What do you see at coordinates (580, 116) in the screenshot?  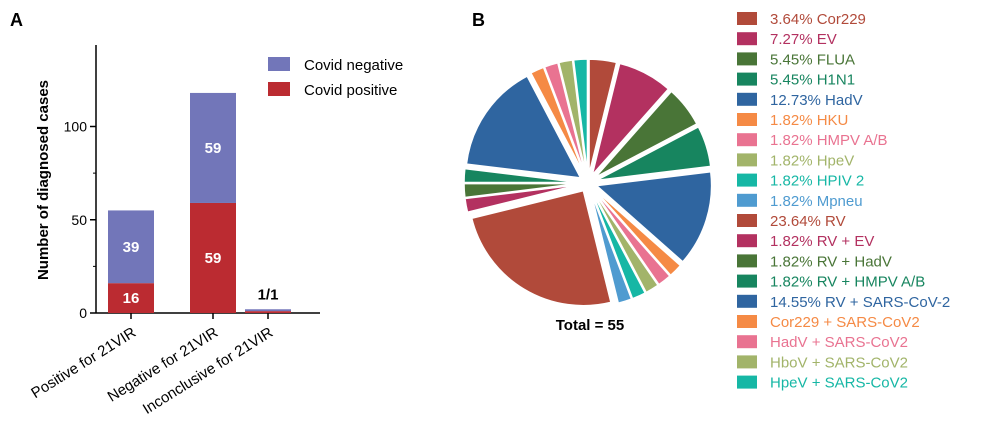 I see `pie-slice-hpev-sars-cov2` at bounding box center [580, 116].